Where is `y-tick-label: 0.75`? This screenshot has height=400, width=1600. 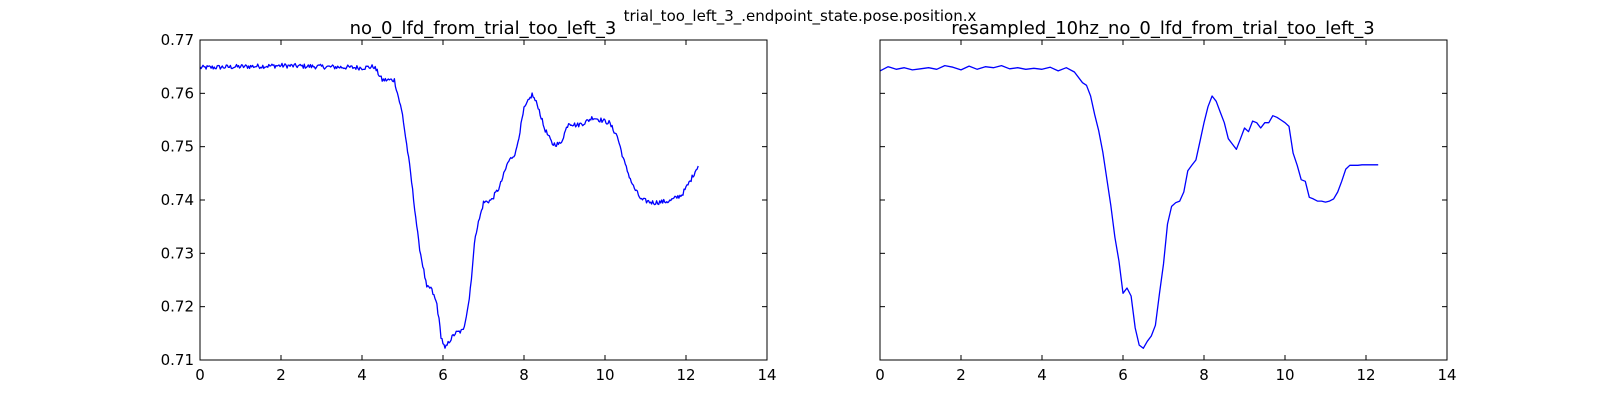 y-tick-label: 0.75 is located at coordinates (177, 147).